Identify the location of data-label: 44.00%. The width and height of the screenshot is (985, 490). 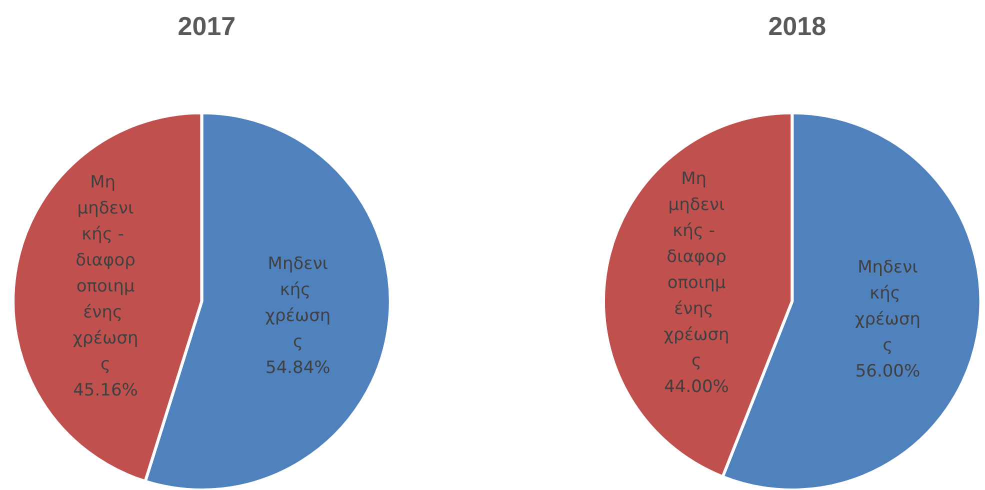
(696, 387).